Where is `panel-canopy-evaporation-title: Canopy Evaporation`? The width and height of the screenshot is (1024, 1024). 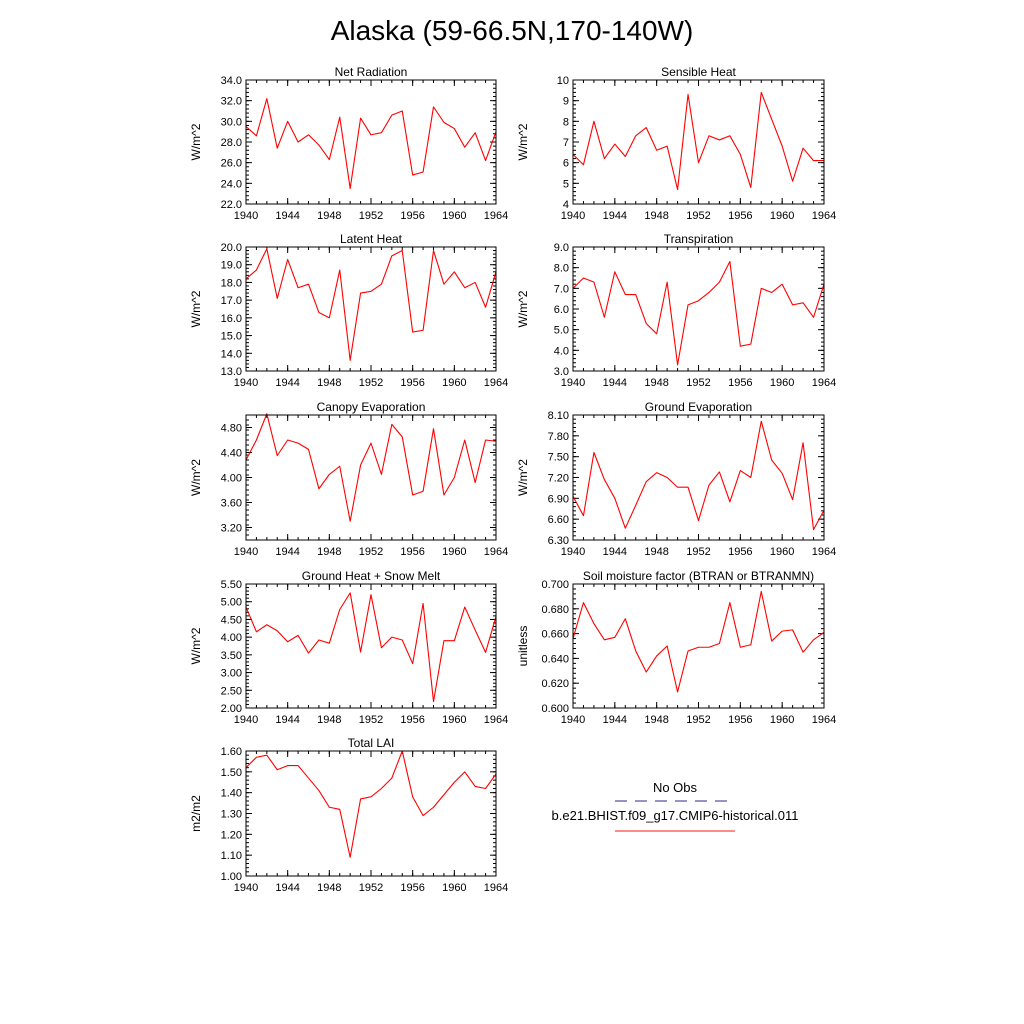
panel-canopy-evaporation-title: Canopy Evaporation is located at coordinates (371, 407).